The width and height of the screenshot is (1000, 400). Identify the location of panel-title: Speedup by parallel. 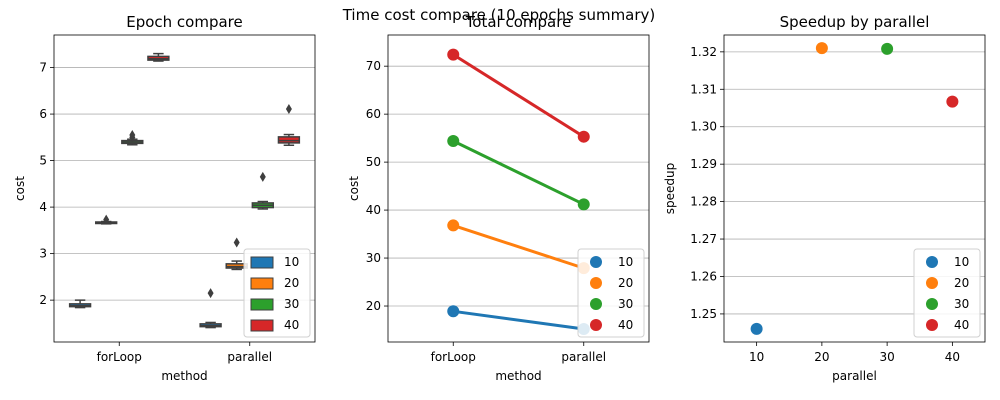
(855, 22).